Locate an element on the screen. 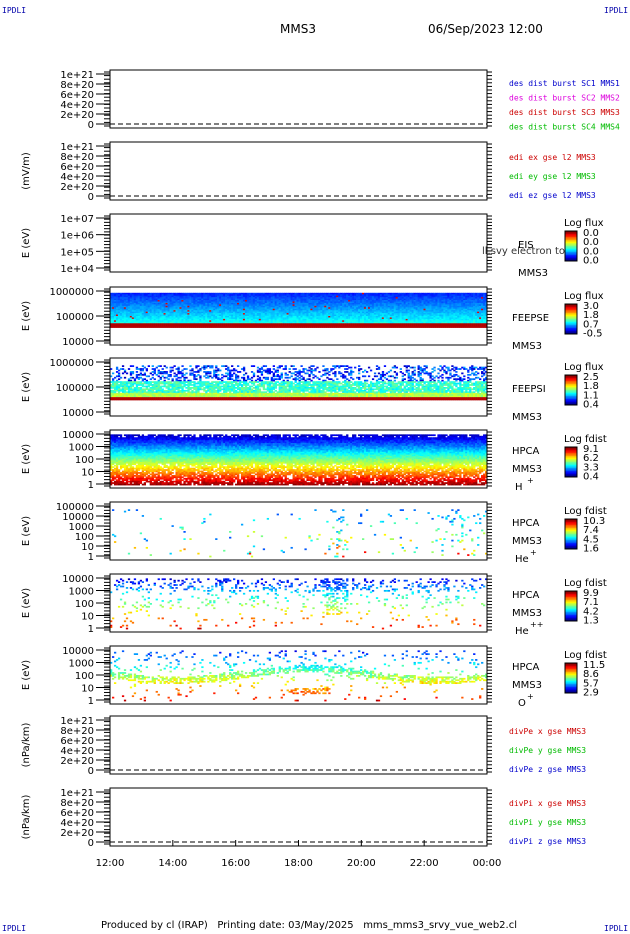 The width and height of the screenshot is (630, 934). y-tick-label: 100000 is located at coordinates (75, 507).